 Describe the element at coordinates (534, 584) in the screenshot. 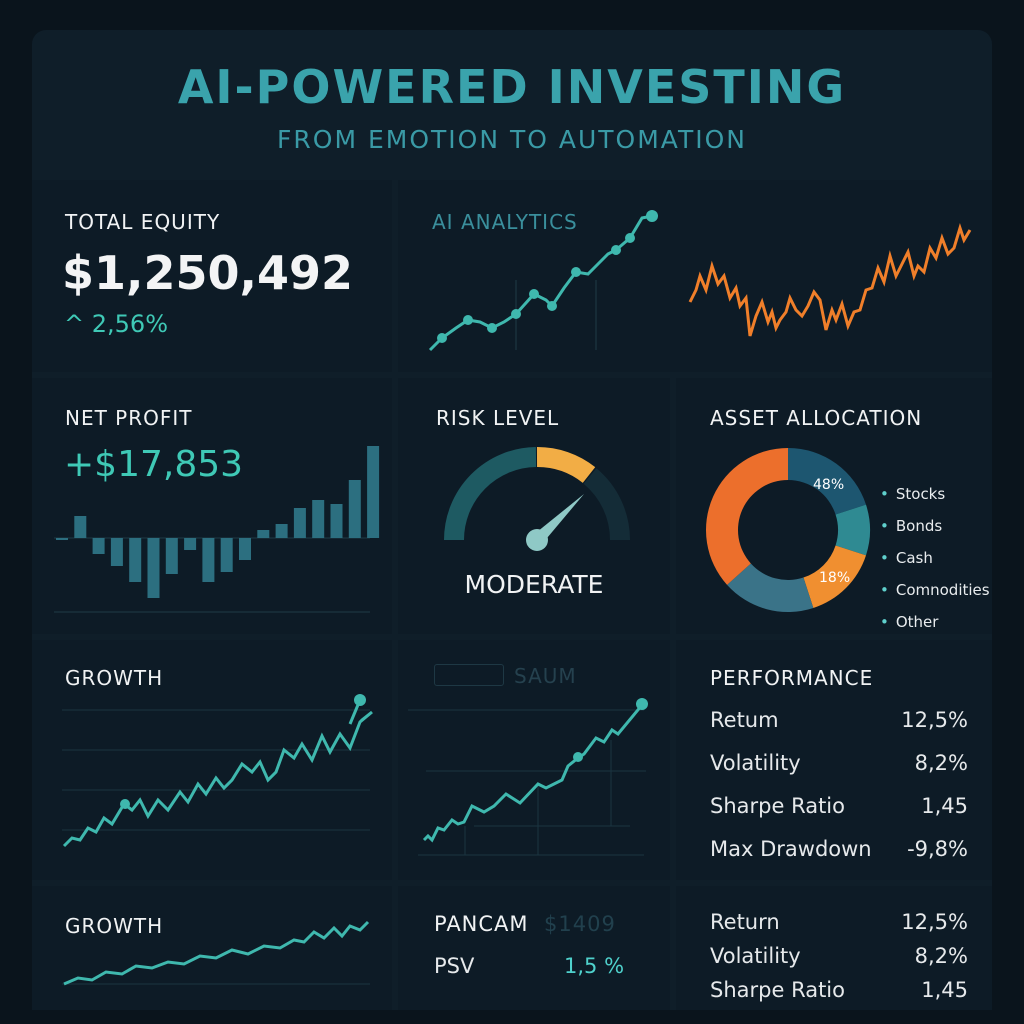

I see `risk-value: MODERATE` at that location.